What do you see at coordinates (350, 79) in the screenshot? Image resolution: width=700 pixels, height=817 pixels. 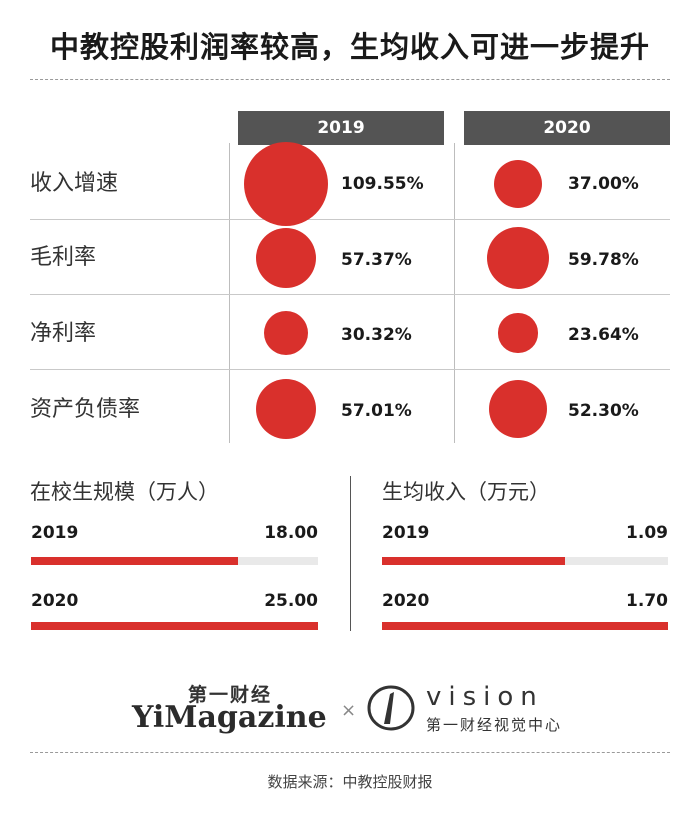 I see `top-divider` at bounding box center [350, 79].